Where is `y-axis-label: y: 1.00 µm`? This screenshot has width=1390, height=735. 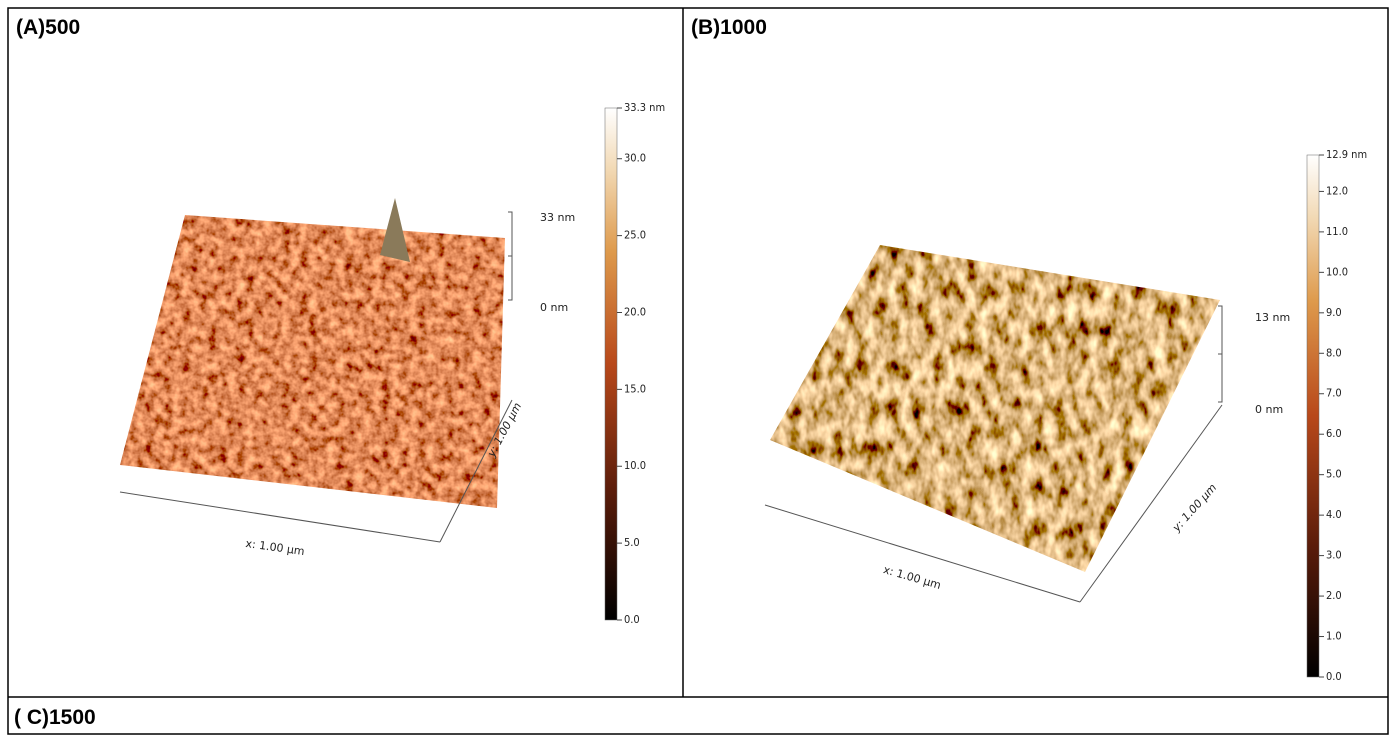 y-axis-label: y: 1.00 µm is located at coordinates (1194, 508).